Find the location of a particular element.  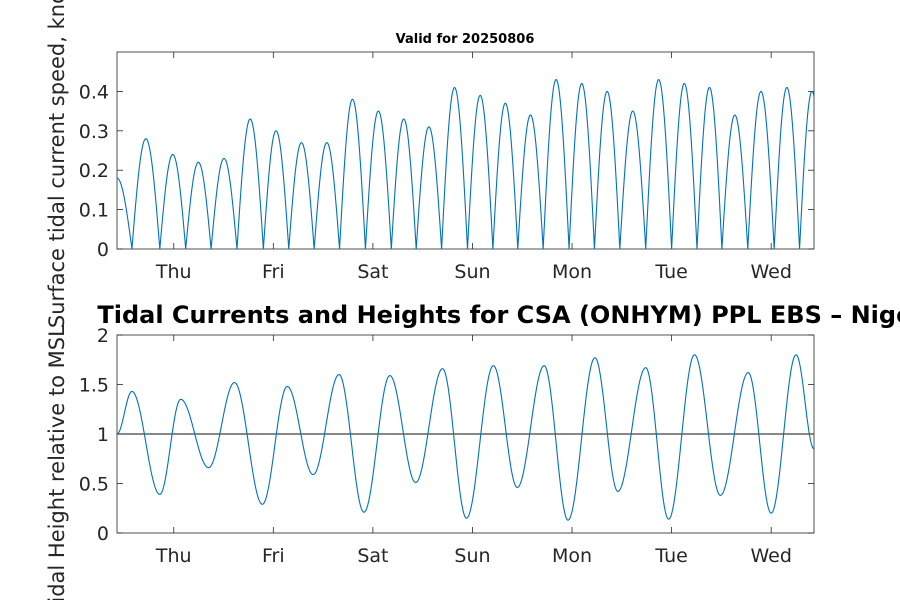

speed-chart-title: Valid for 20250806 is located at coordinates (465, 39).